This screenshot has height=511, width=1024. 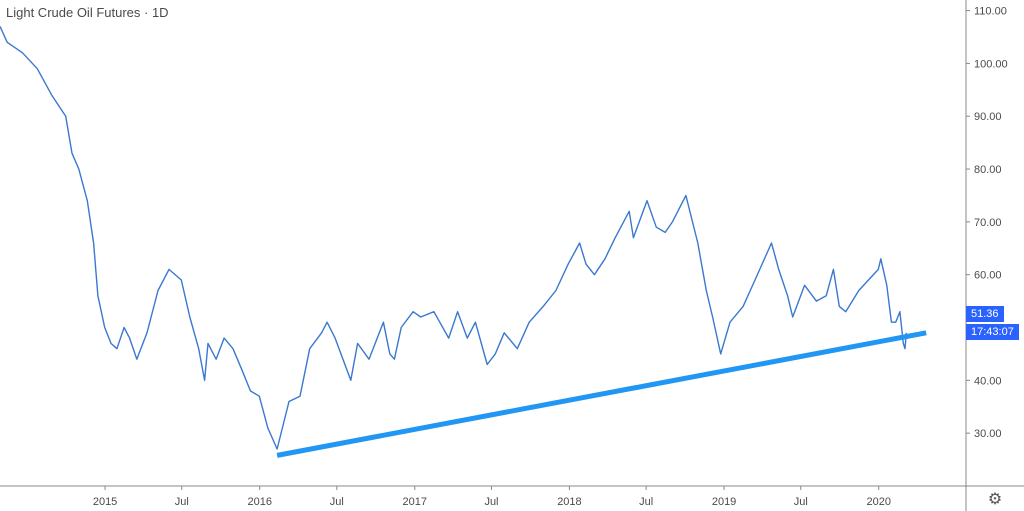 I want to click on y-tick-label: 40.00, so click(x=988, y=381).